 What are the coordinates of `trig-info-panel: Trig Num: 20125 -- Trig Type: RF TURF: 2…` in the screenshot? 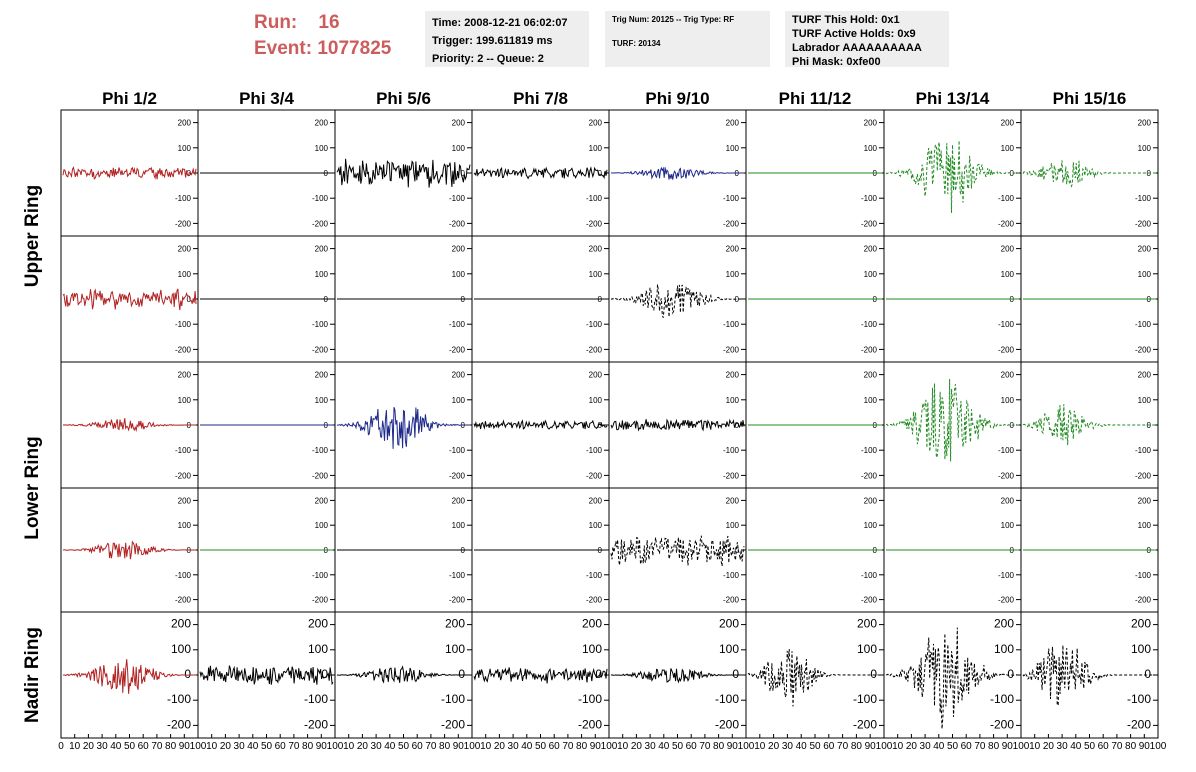 It's located at (687, 39).